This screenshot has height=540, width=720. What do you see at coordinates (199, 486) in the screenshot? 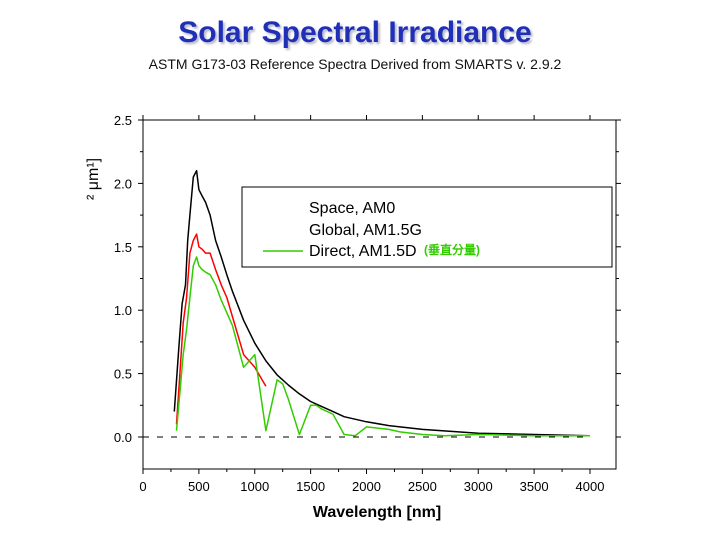
I see `x-tick-label: 500` at bounding box center [199, 486].